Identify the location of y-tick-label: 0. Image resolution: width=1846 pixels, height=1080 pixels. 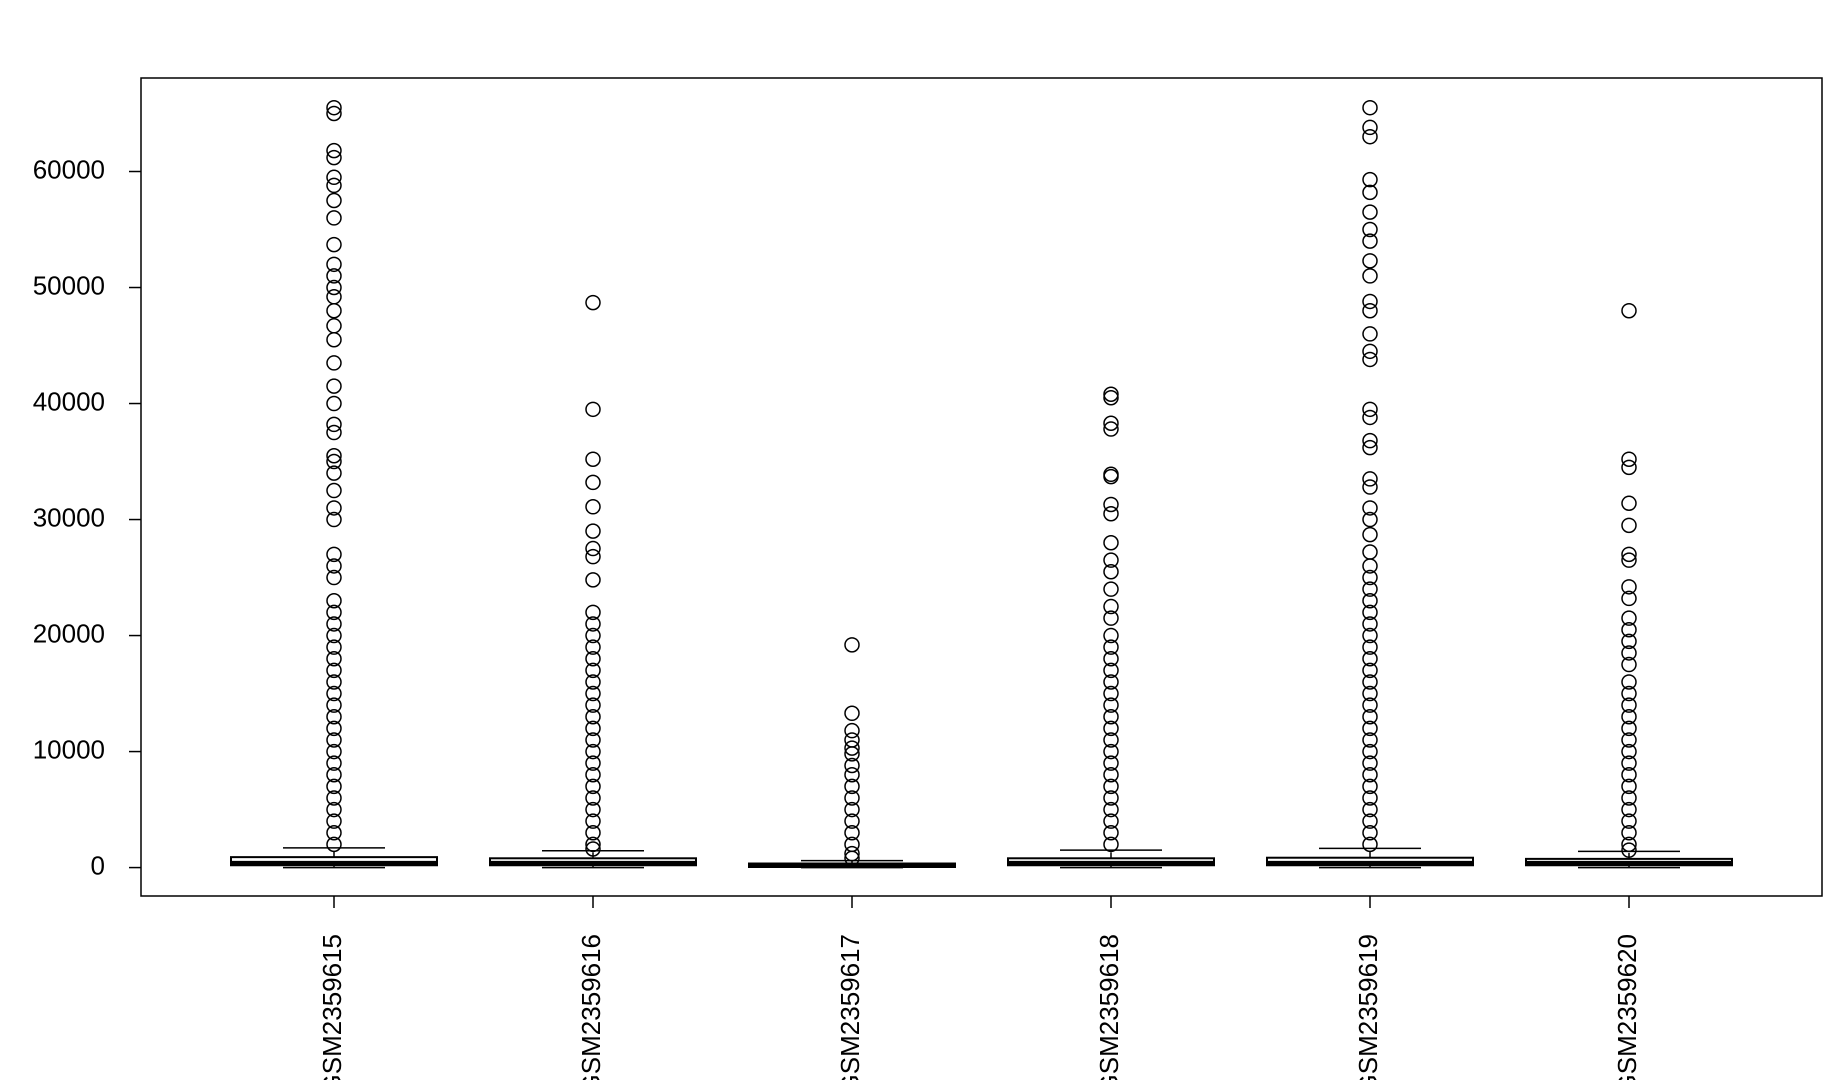
(98, 865).